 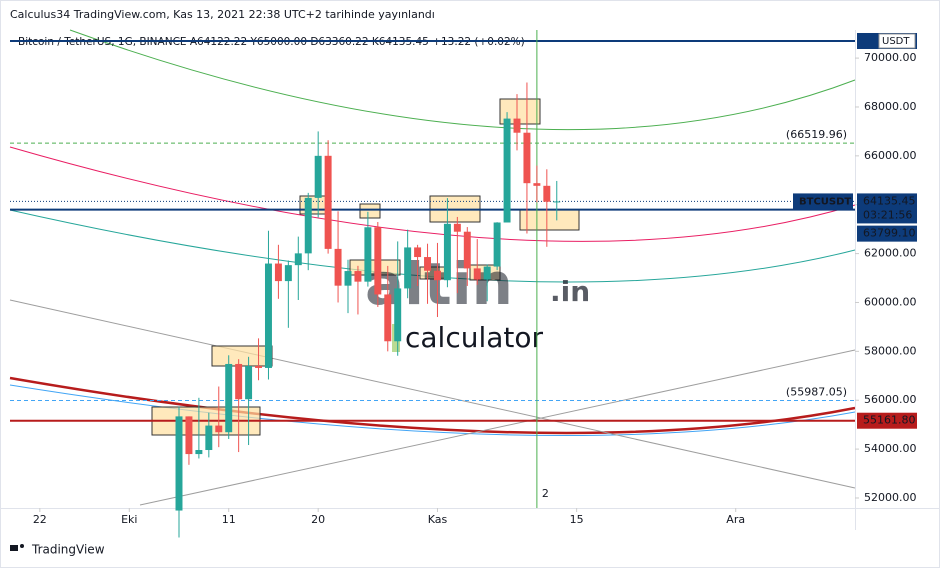 What do you see at coordinates (889, 233) in the screenshot?
I see `price-tag-label: 63799.10` at bounding box center [889, 233].